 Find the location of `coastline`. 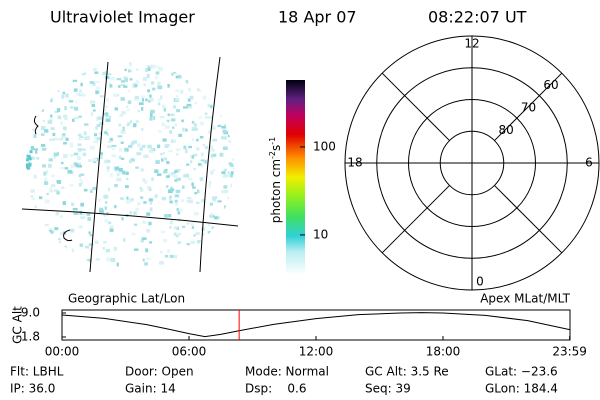

coastline is located at coordinates (36, 125).